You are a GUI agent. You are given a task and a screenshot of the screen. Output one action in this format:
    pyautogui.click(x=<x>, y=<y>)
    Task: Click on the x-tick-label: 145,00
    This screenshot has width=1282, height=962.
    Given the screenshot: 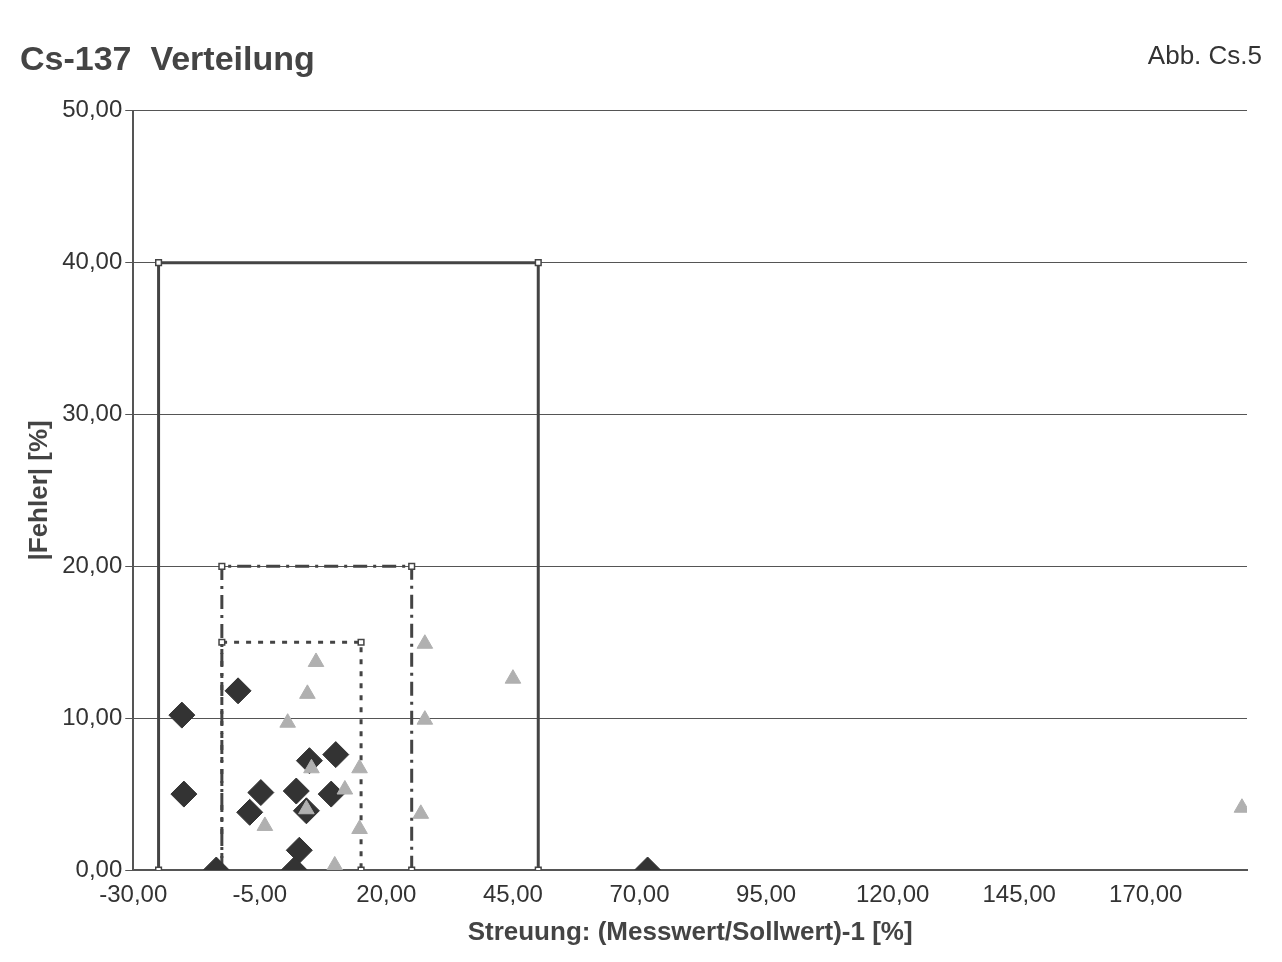 What is the action you would take?
    pyautogui.click(x=1019, y=894)
    